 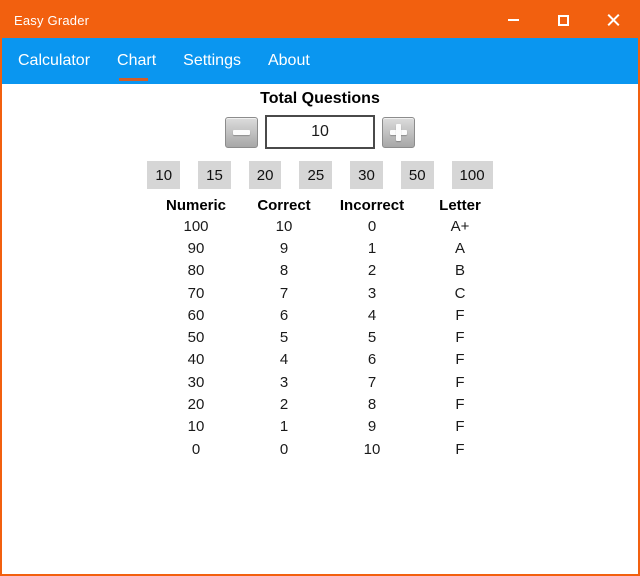 What do you see at coordinates (196, 405) in the screenshot?
I see `cell: 20` at bounding box center [196, 405].